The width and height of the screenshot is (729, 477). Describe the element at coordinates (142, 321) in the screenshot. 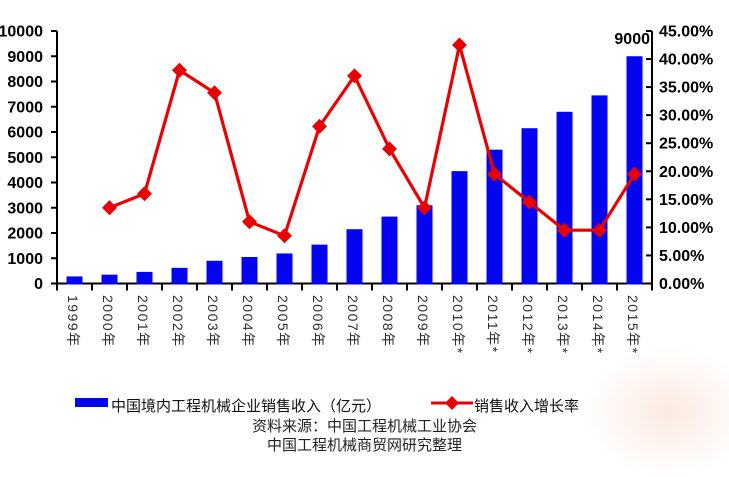

I see `x-axis-label: 2001年` at that location.